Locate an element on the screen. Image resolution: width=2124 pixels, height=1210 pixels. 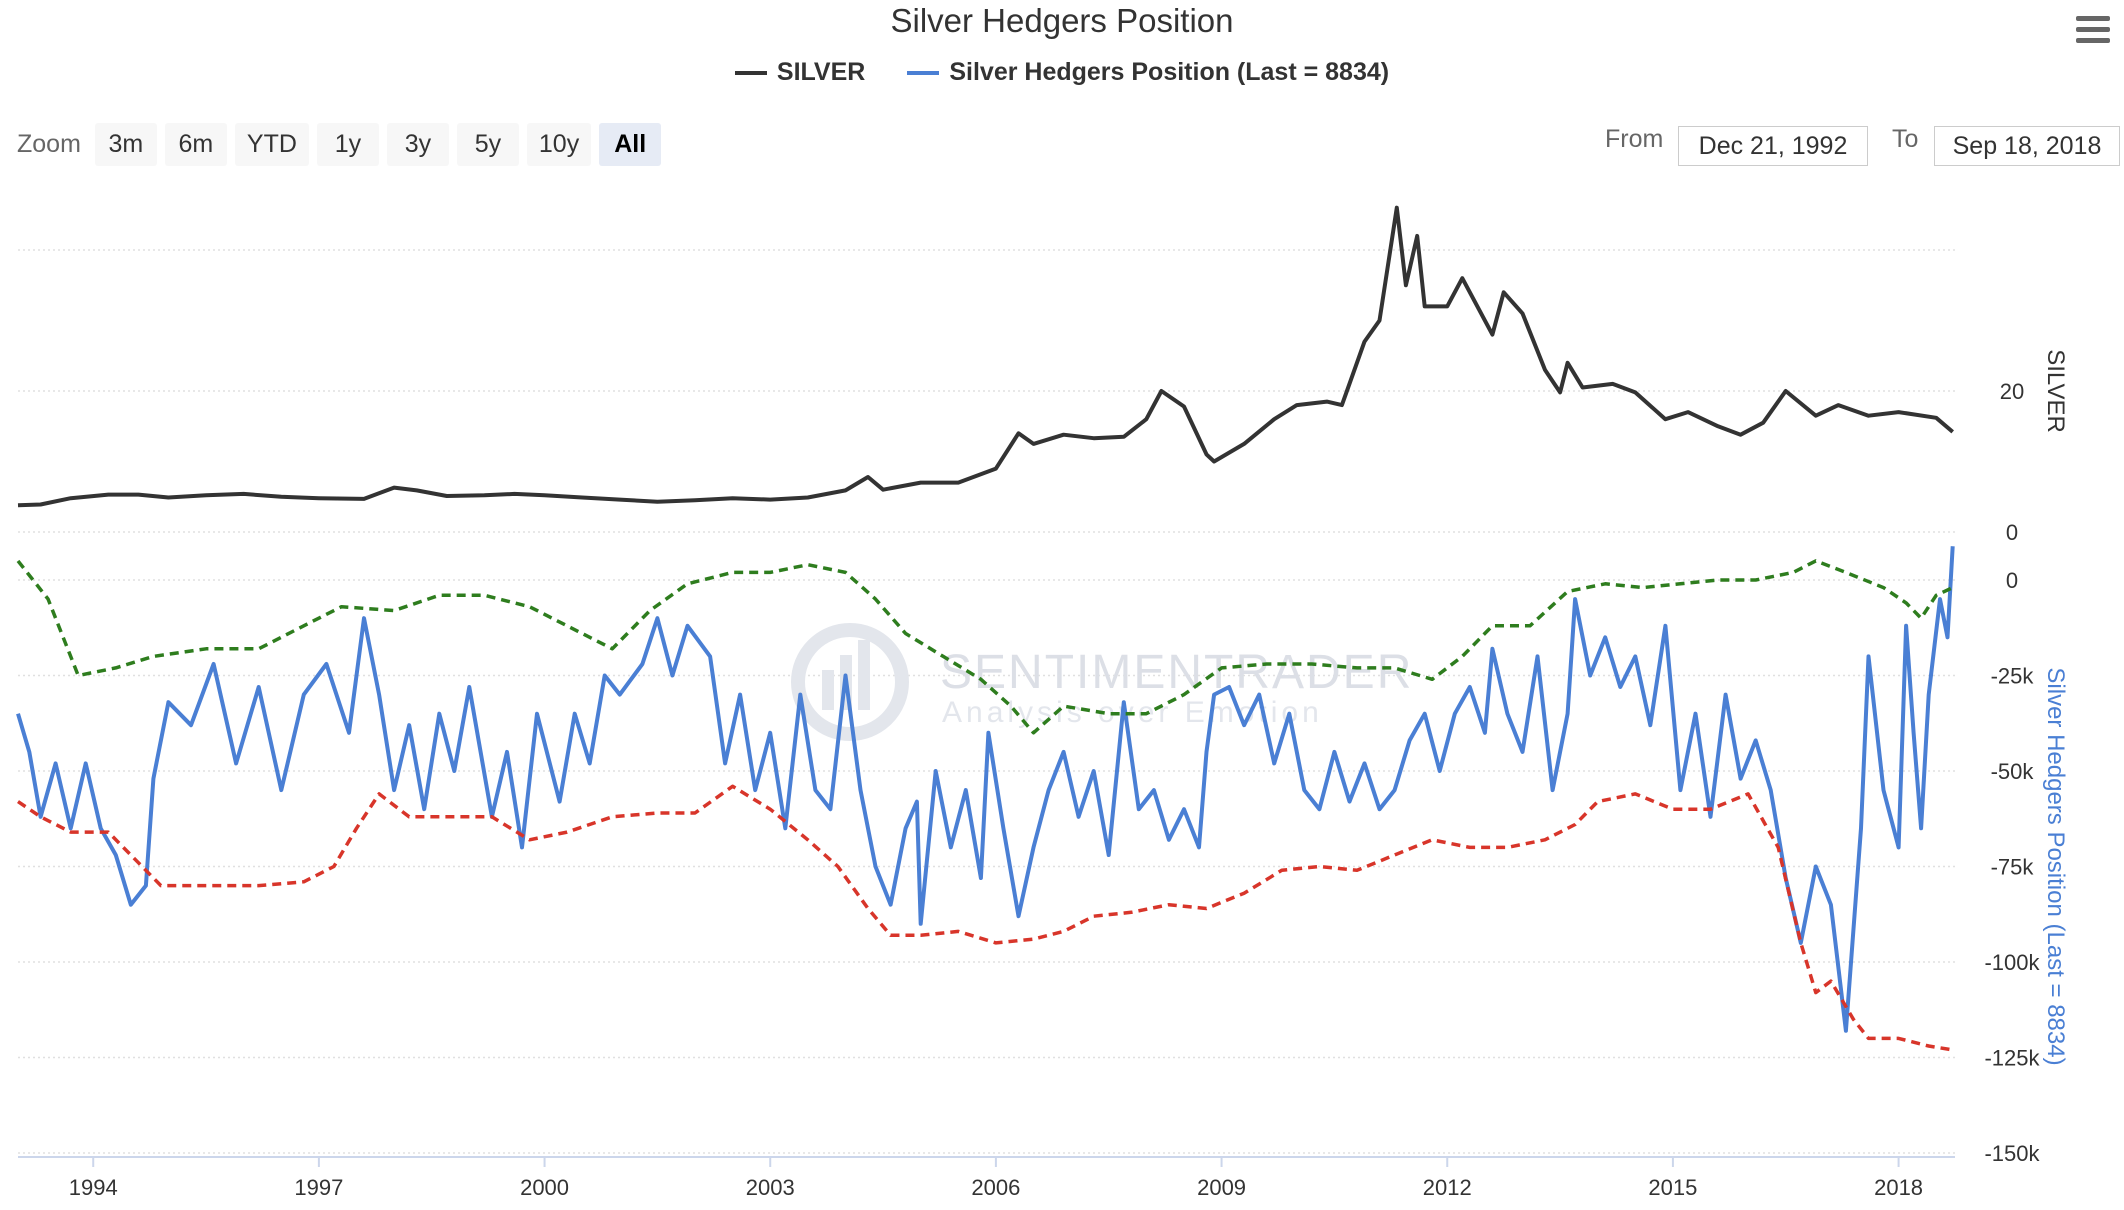
band-series-line is located at coordinates (985, 647).